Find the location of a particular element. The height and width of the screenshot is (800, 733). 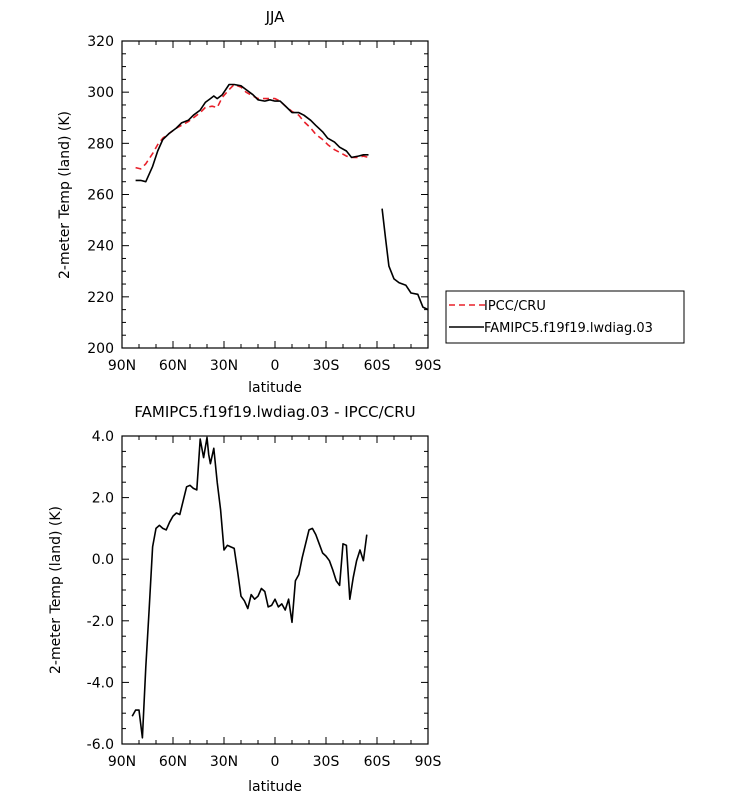

top-y-tick-label: 240 is located at coordinates (100, 247).